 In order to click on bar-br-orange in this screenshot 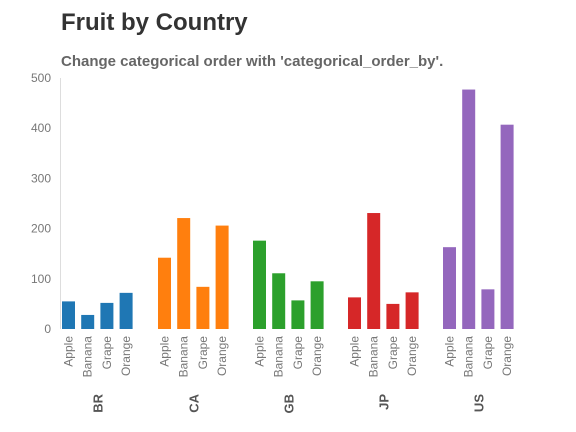, I will do `click(126, 310)`.